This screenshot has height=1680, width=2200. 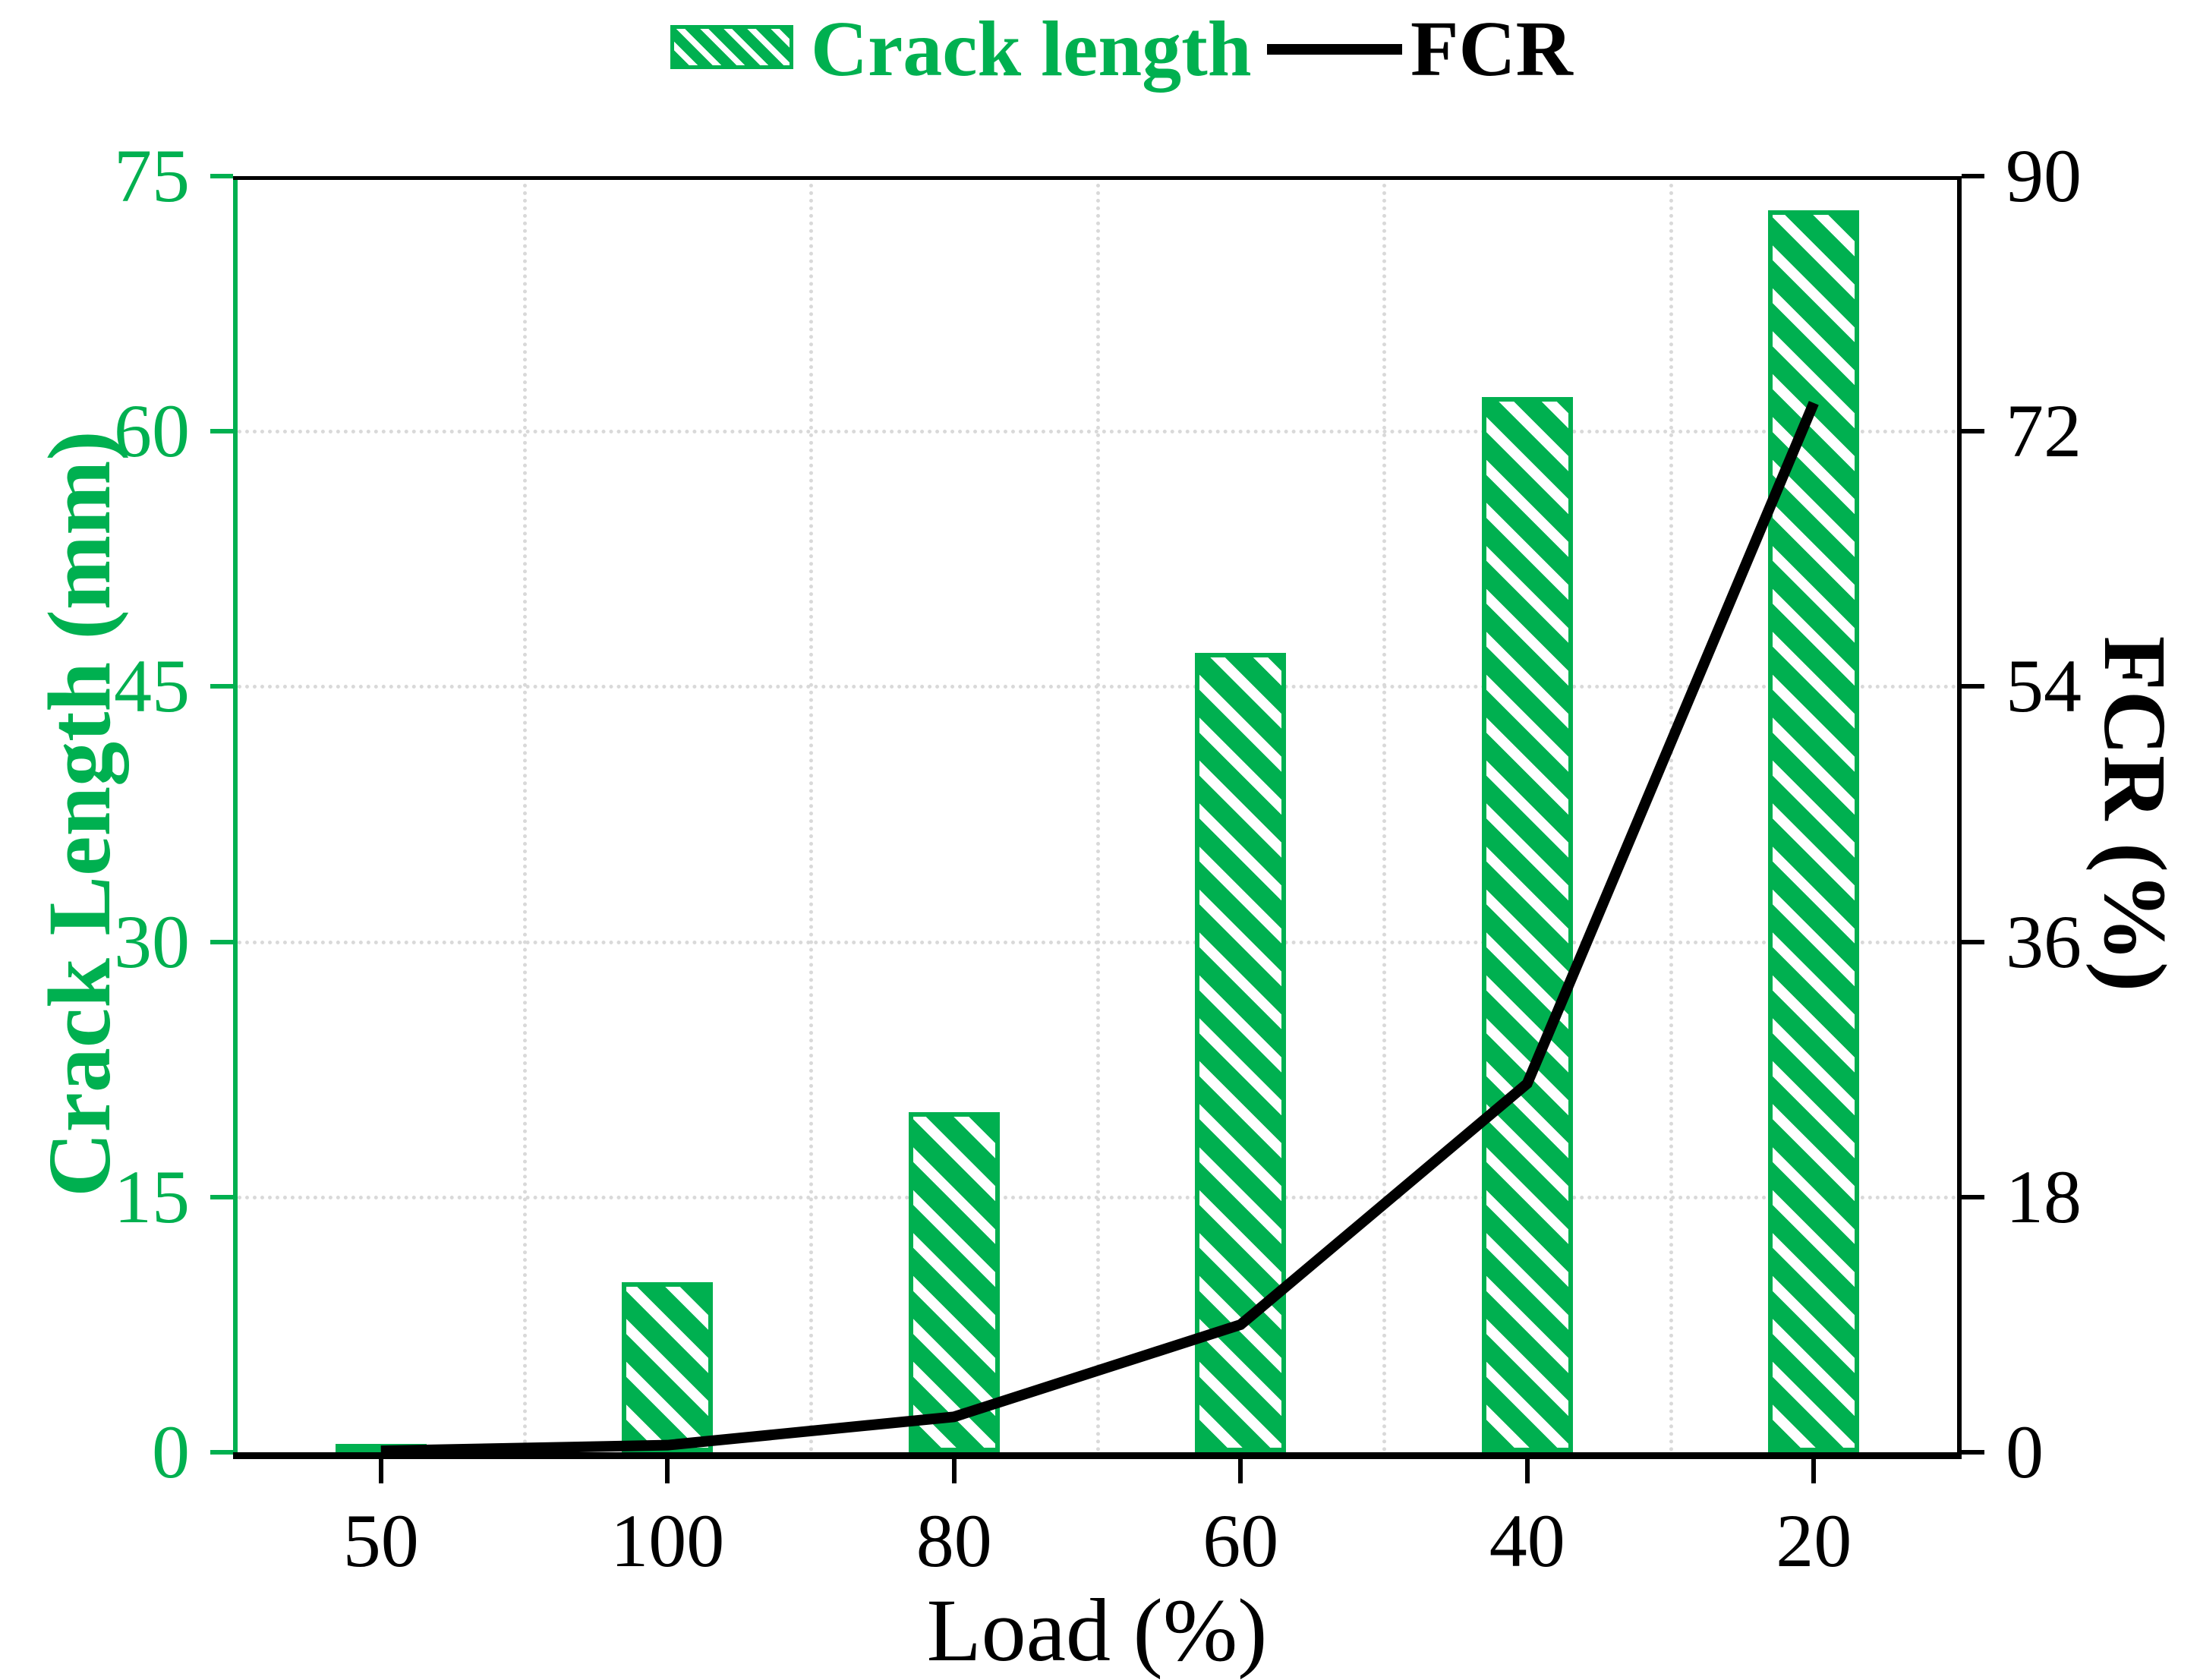 What do you see at coordinates (152, 1196) in the screenshot?
I see `y-left-tick-label-15: 15` at bounding box center [152, 1196].